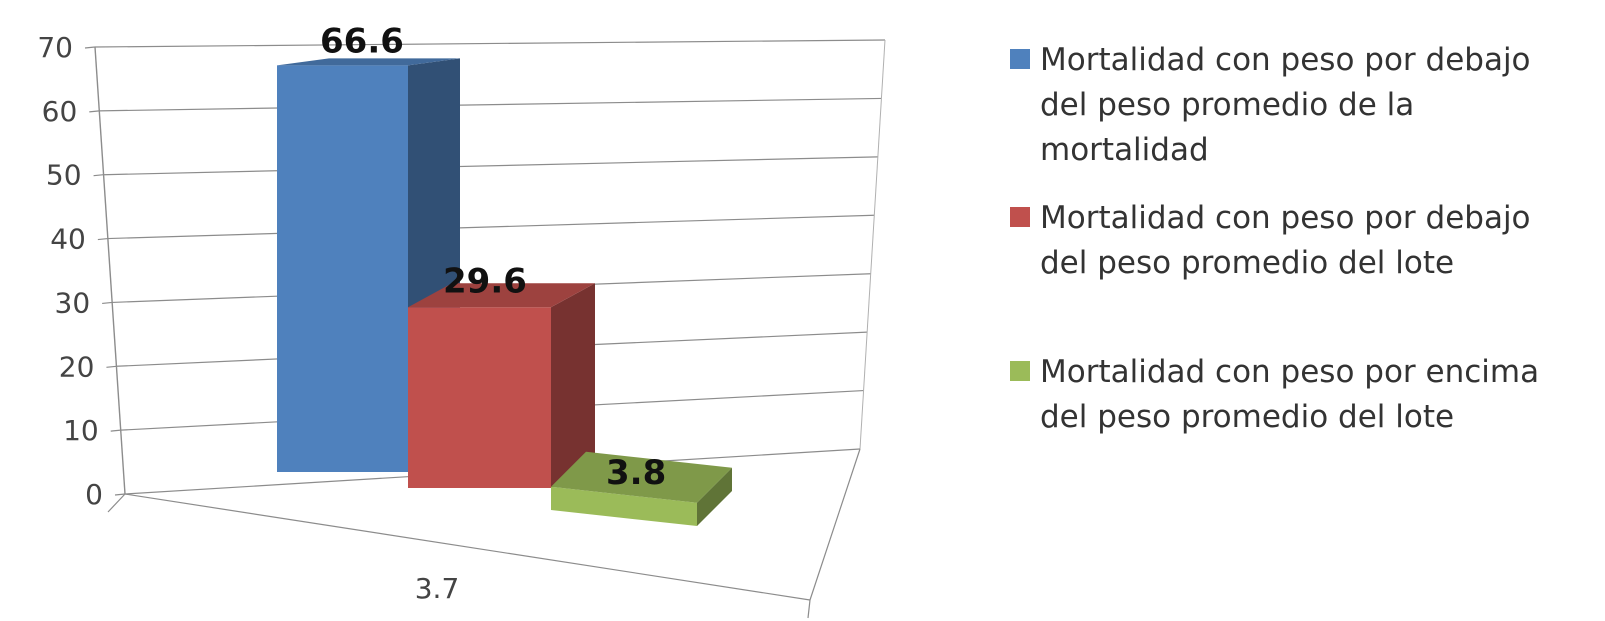 The image size is (1605, 621). Describe the element at coordinates (467, 547) in the screenshot. I see `floor-front-edge` at that location.